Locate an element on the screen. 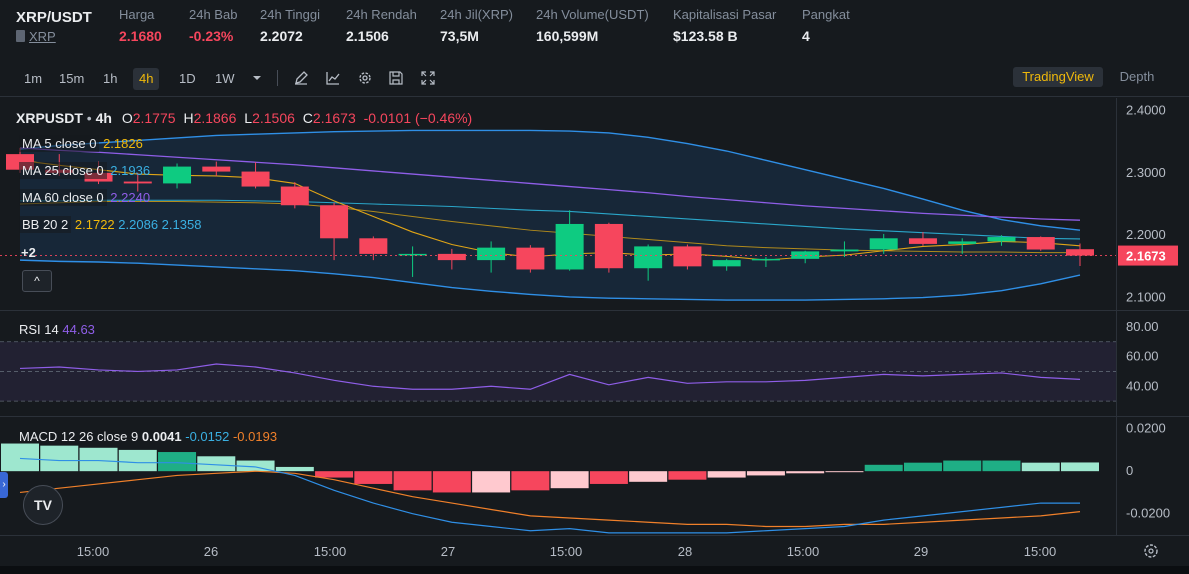  rsi-line is located at coordinates (550, 376).